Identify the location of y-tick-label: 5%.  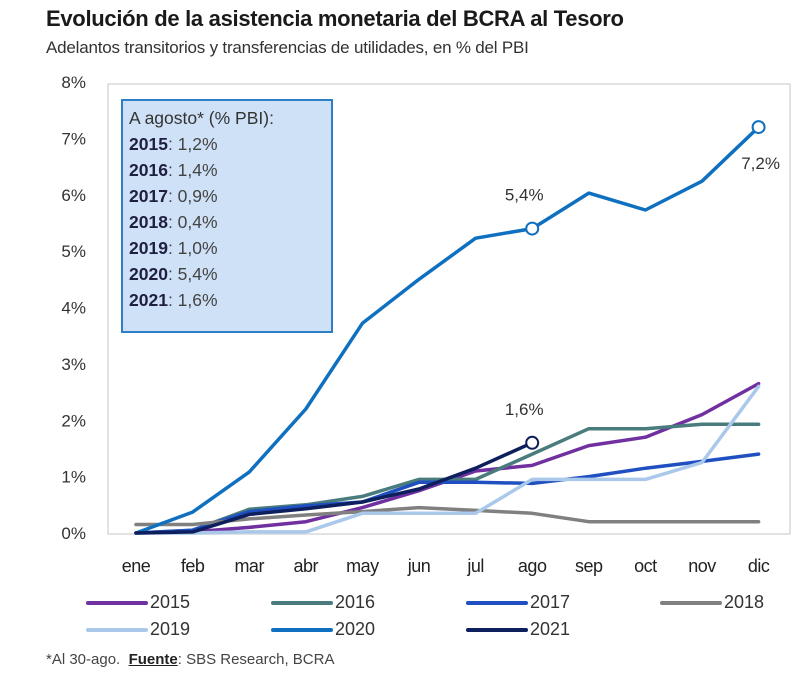
(73, 251).